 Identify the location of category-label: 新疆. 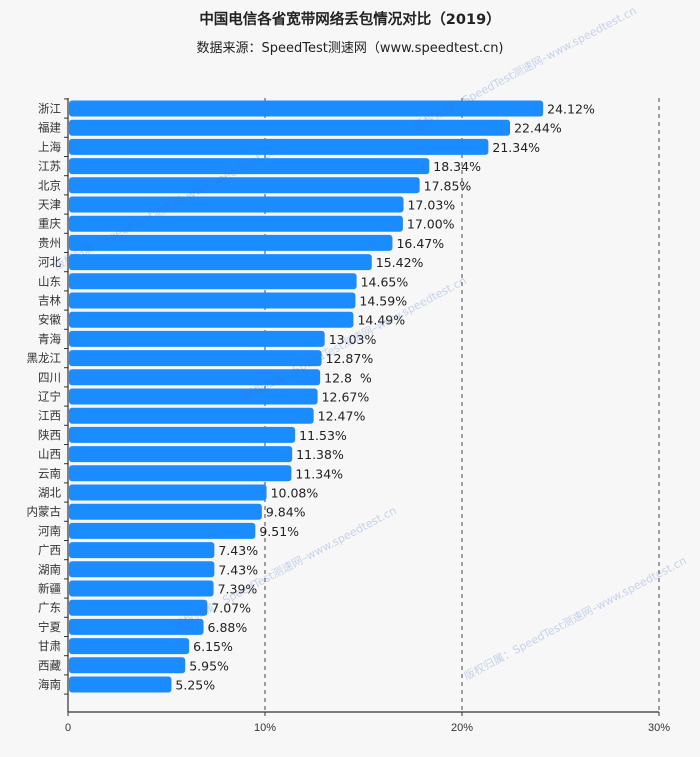
(49, 589).